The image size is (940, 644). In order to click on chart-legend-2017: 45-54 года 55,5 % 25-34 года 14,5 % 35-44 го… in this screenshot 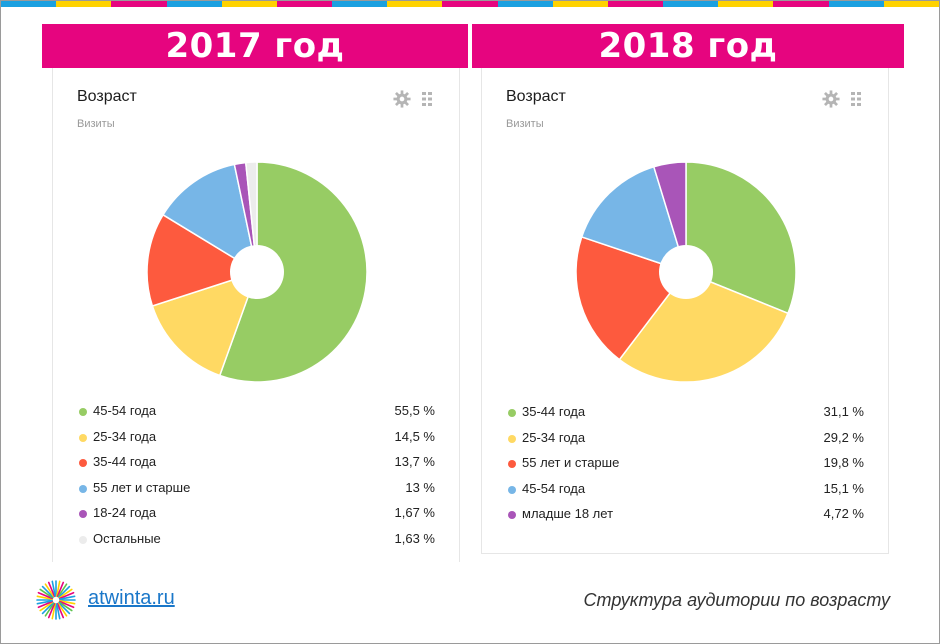, I will do `click(256, 479)`.